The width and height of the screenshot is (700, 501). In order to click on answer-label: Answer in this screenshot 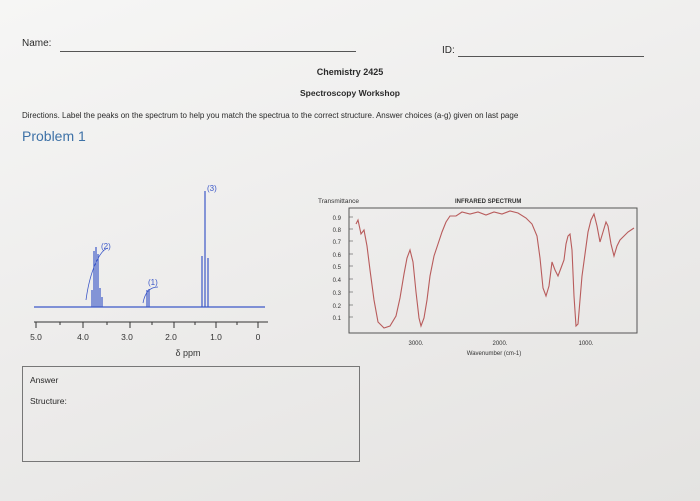, I will do `click(44, 380)`.